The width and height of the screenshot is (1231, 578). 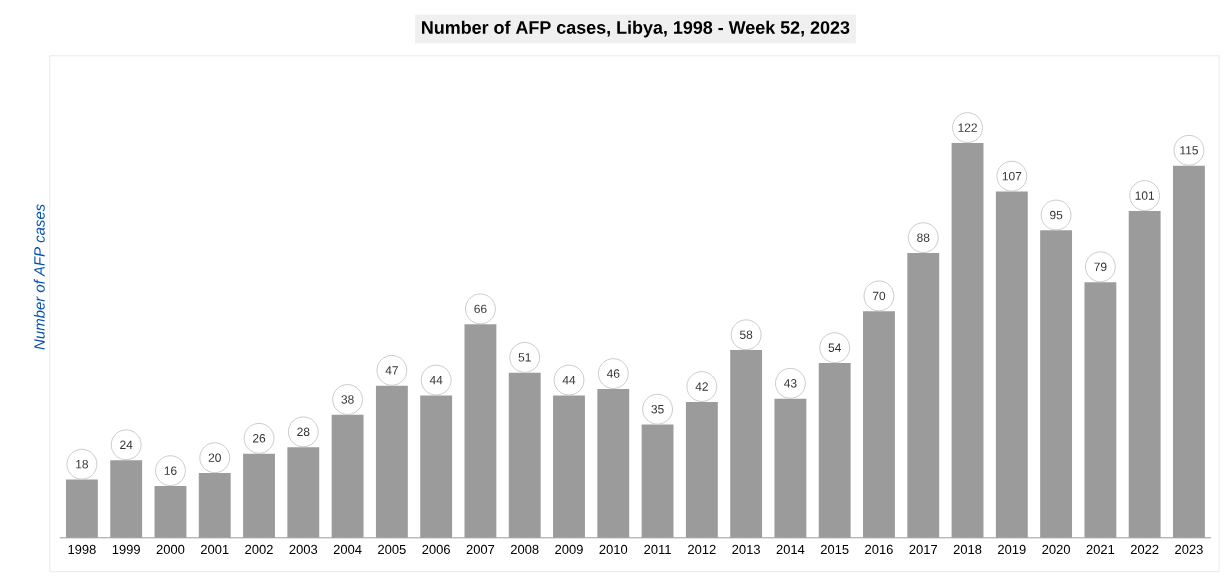 I want to click on x-tick-label: 2001, so click(x=215, y=550).